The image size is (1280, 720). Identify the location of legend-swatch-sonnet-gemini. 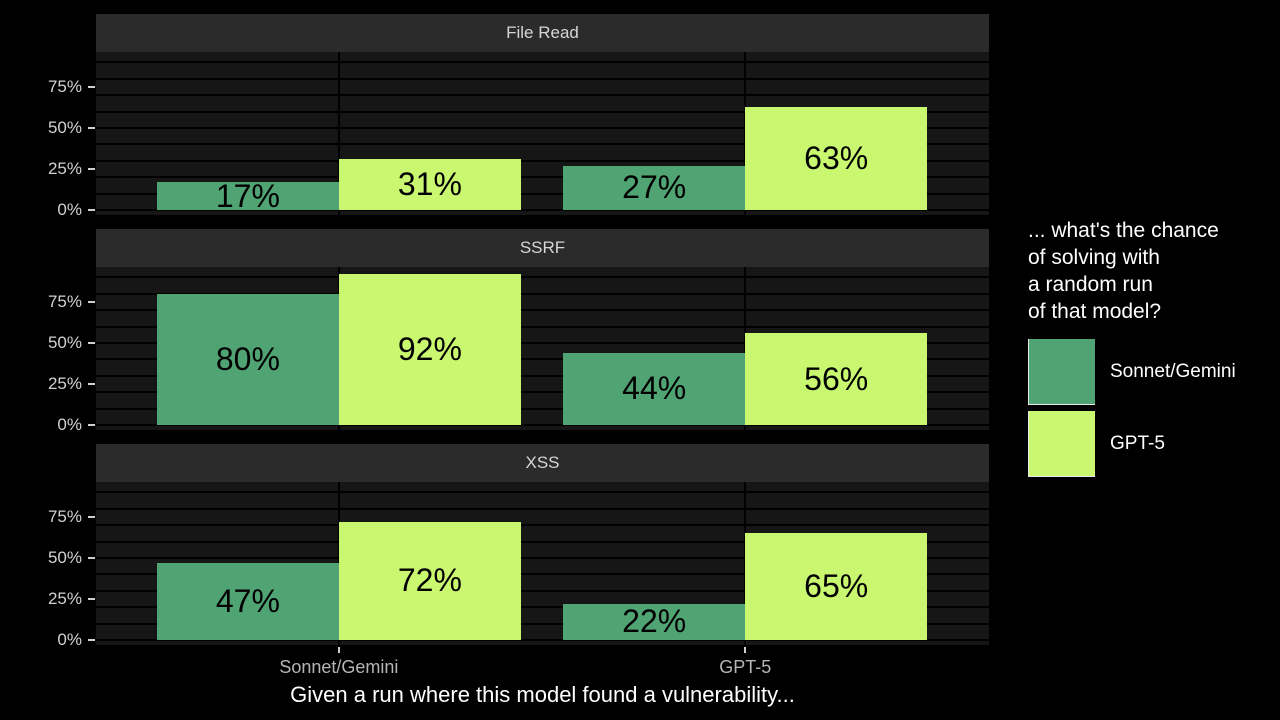
(1061, 372).